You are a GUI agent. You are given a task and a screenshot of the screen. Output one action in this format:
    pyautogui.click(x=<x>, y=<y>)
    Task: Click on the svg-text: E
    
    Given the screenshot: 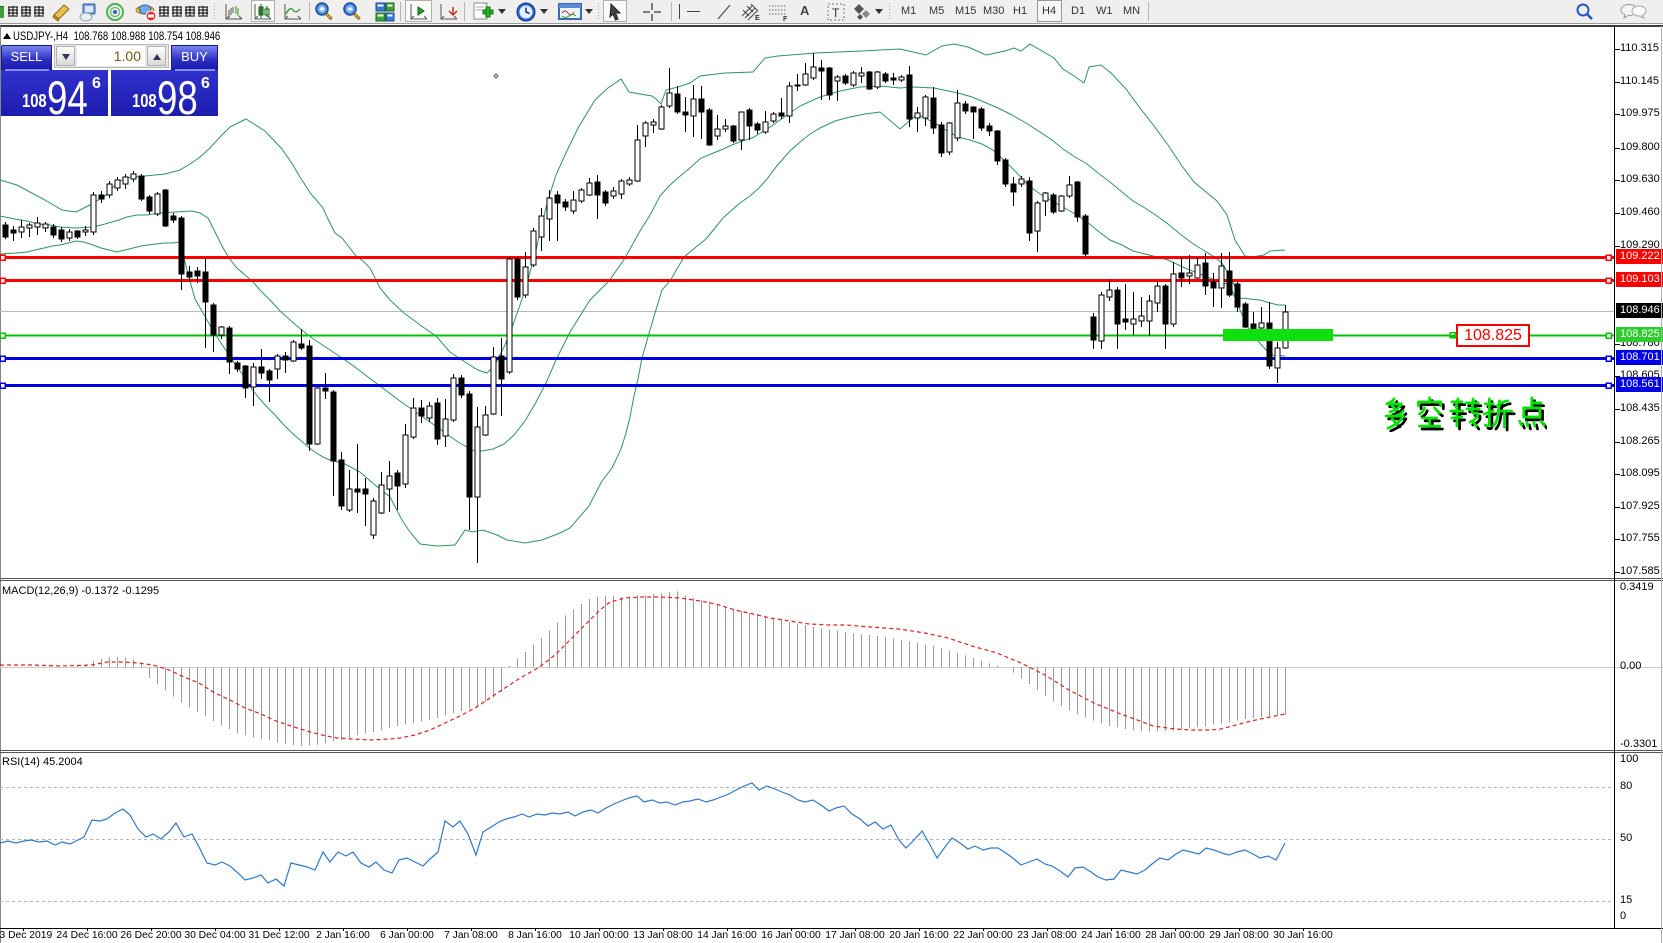 What is the action you would take?
    pyautogui.click(x=757, y=18)
    